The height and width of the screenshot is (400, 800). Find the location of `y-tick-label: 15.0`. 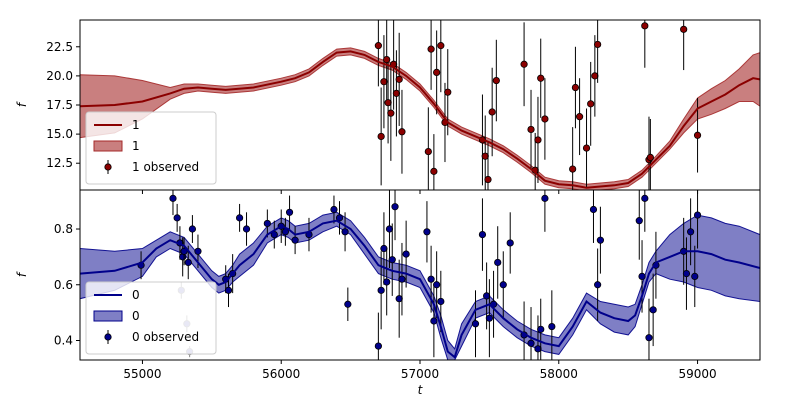

y-tick-label: 15.0 is located at coordinates (59, 134).